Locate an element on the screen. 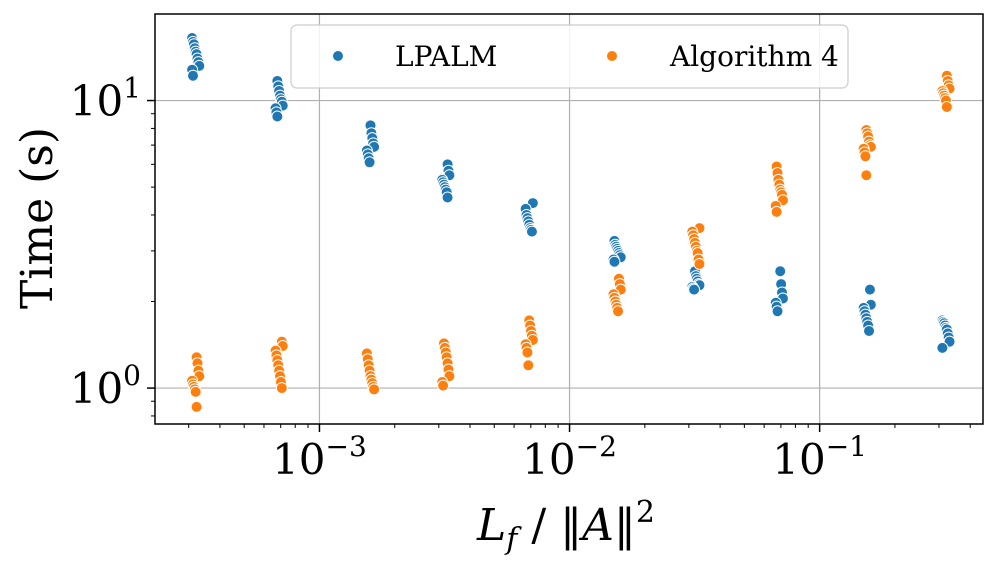 Image resolution: width=996 pixels, height=565 pixels. legend-label-lpalm: LPALM is located at coordinates (446, 56).